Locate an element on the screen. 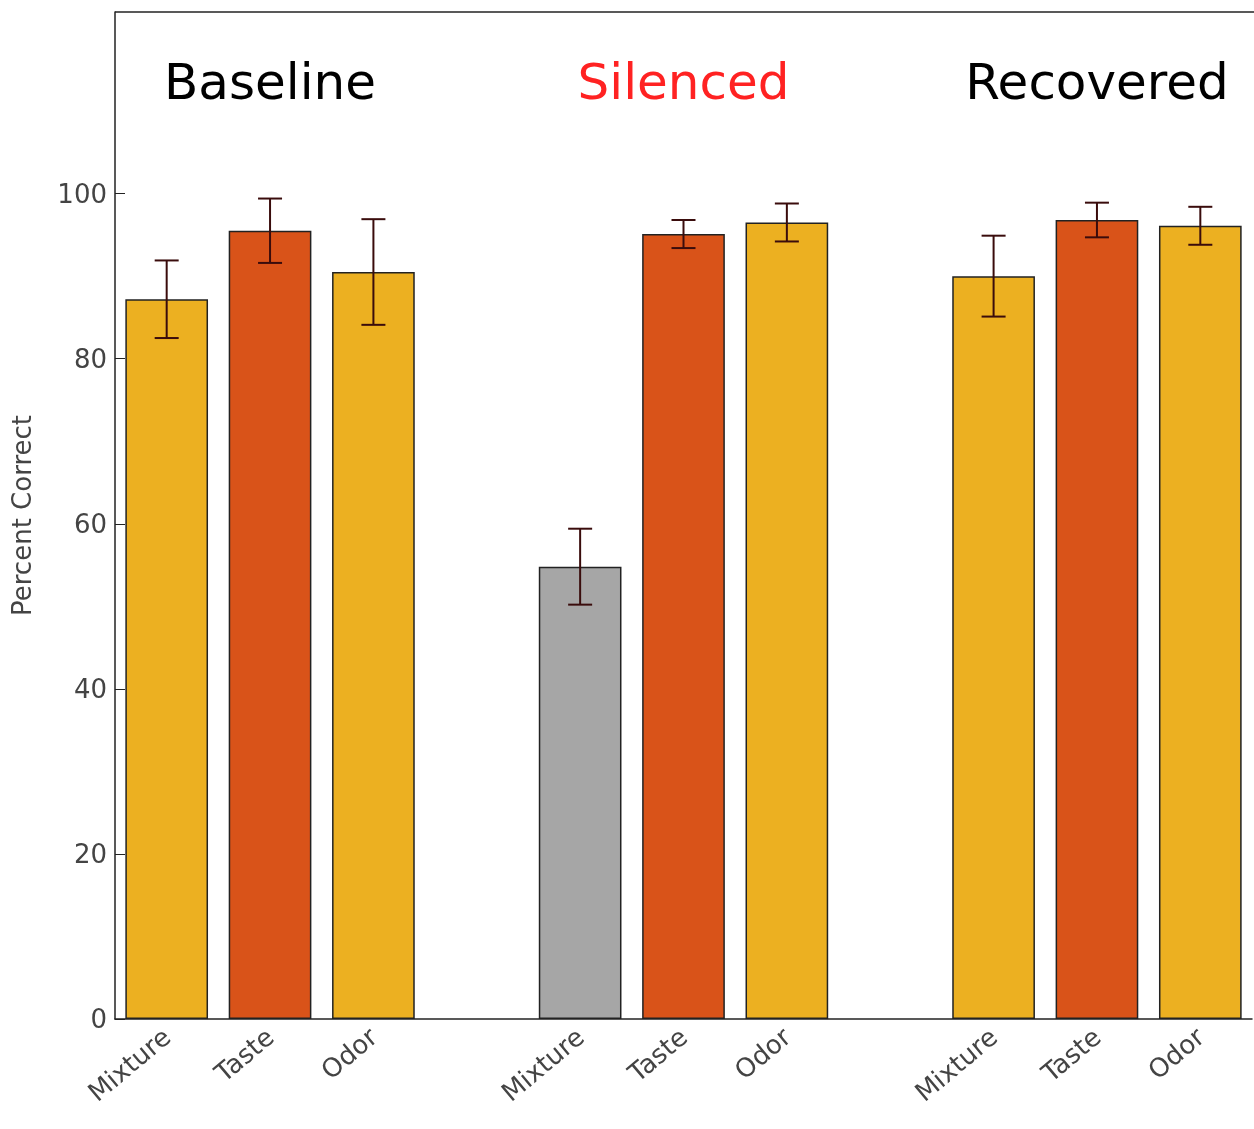 The height and width of the screenshot is (1129, 1254). annotation: Recovered is located at coordinates (1097, 82).